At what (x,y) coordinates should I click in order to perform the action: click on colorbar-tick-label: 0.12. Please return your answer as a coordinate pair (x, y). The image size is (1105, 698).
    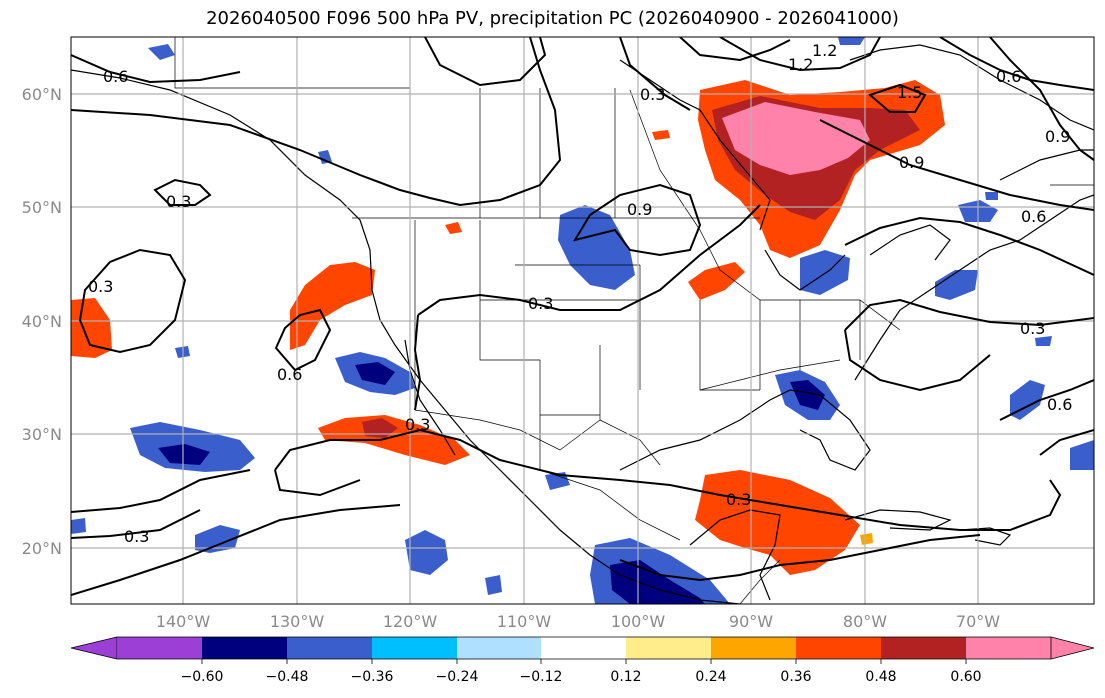
    Looking at the image, I should click on (625, 677).